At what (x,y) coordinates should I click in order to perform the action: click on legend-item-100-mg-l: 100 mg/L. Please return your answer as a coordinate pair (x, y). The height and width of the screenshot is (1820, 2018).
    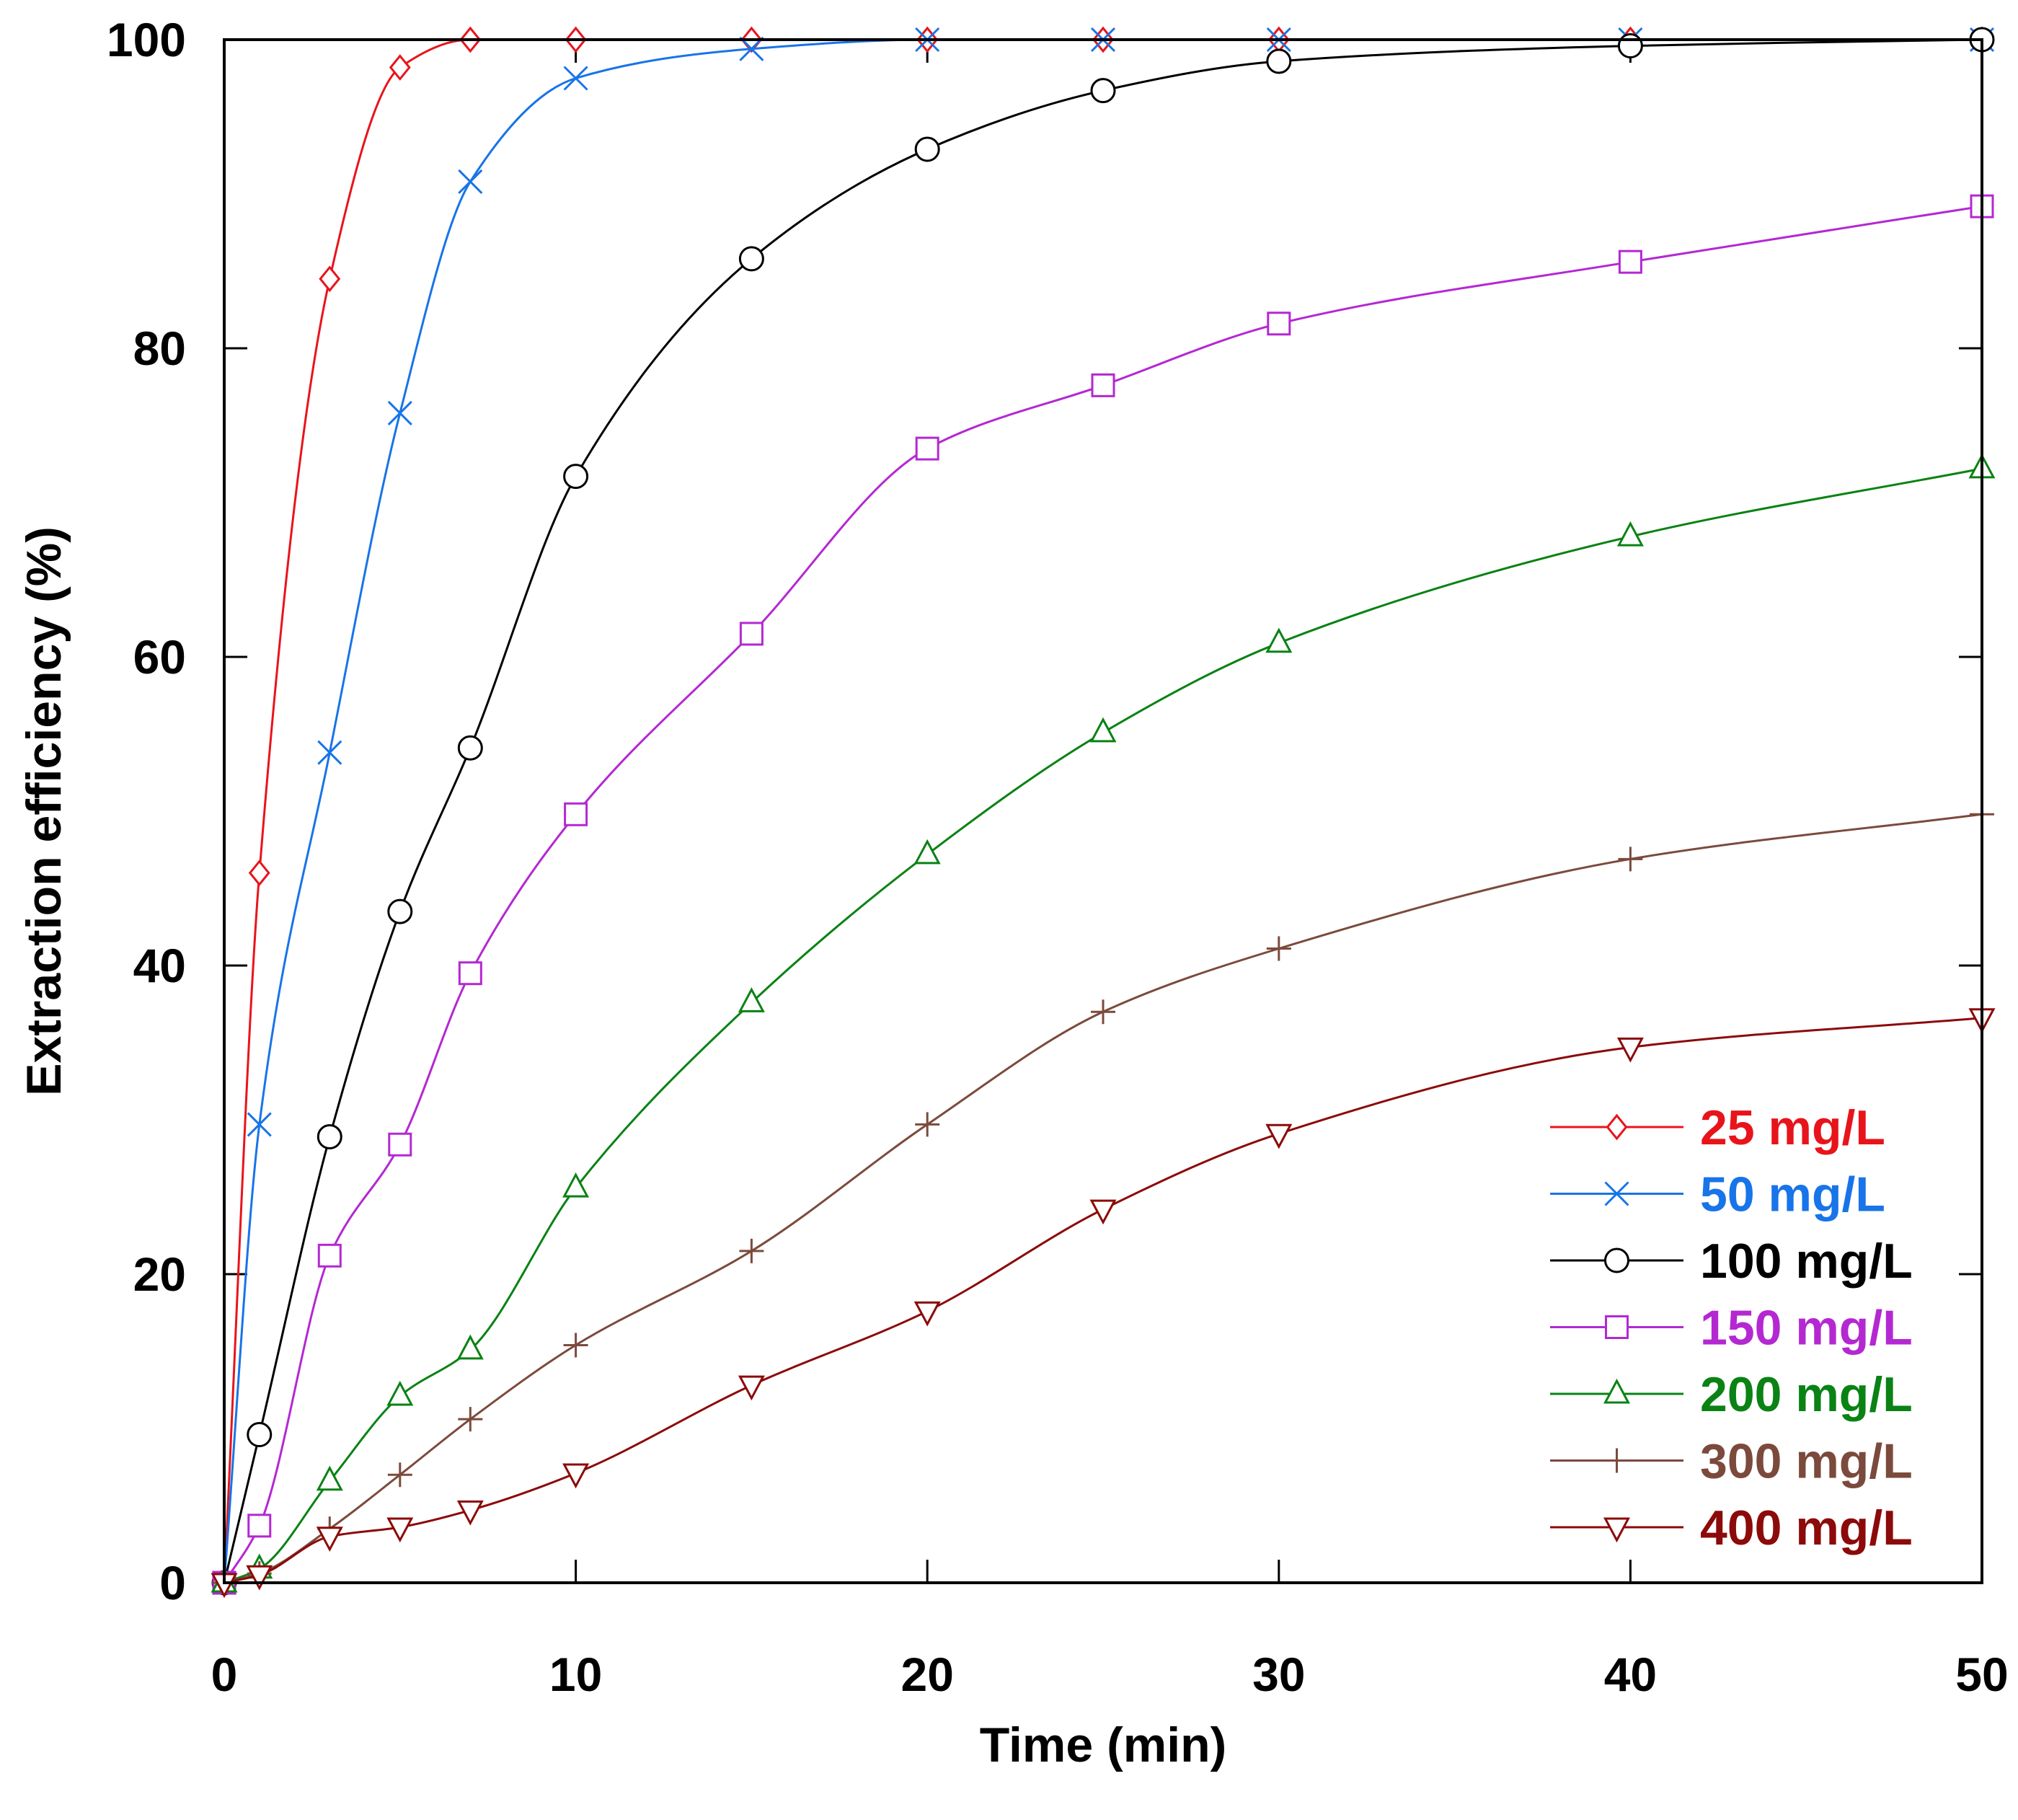
    Looking at the image, I should click on (1732, 1262).